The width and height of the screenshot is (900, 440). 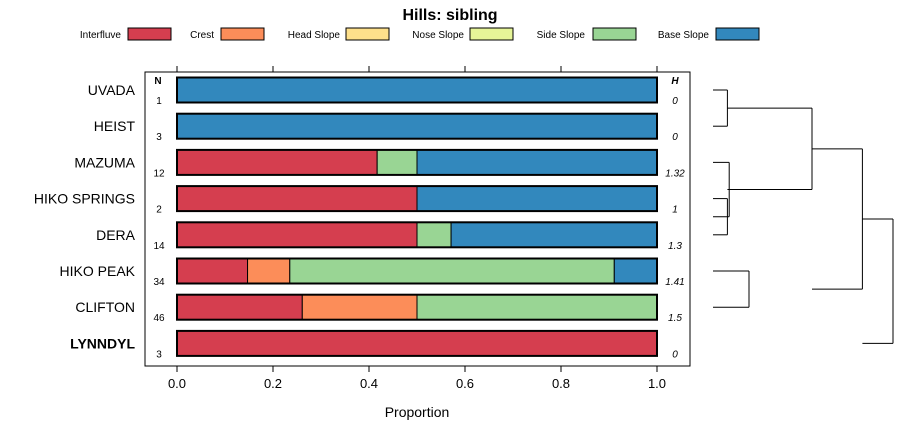 What do you see at coordinates (465, 383) in the screenshot?
I see `x-tick-label: 0.6` at bounding box center [465, 383].